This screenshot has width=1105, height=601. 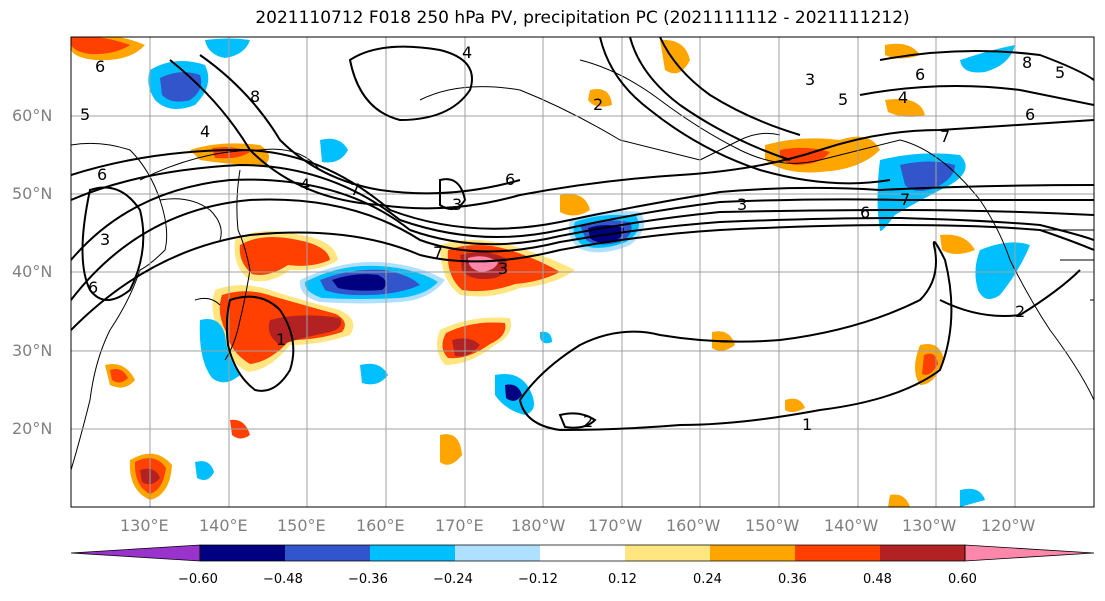 I want to click on lon-label: 160°W, so click(x=693, y=525).